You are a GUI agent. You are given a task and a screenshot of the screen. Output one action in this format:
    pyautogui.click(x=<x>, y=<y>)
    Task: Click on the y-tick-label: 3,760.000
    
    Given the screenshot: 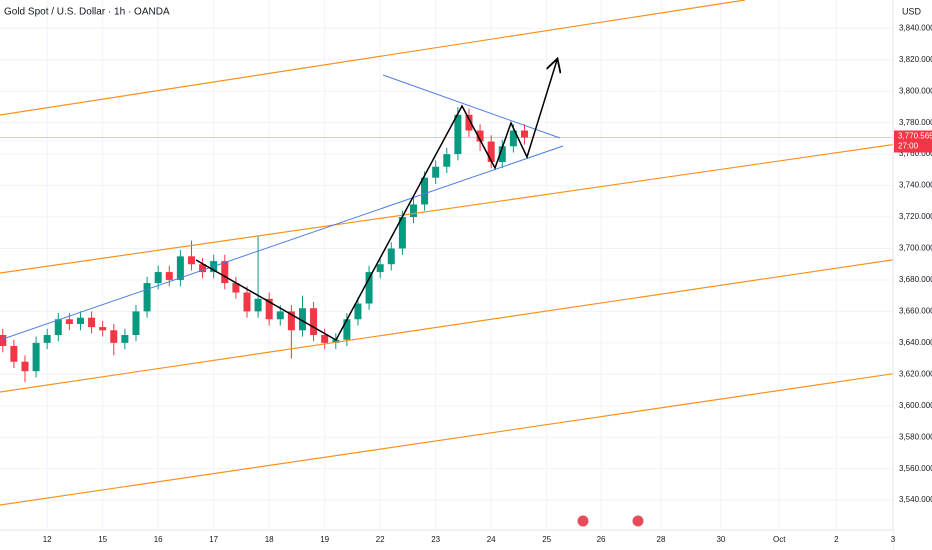 What is the action you would take?
    pyautogui.click(x=915, y=153)
    